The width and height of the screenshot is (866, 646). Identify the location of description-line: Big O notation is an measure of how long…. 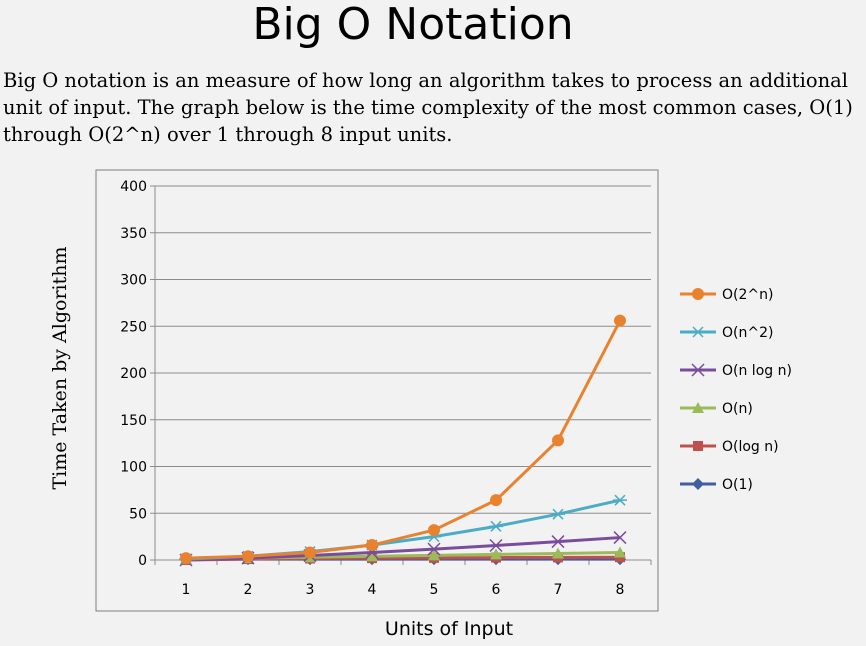
(426, 80).